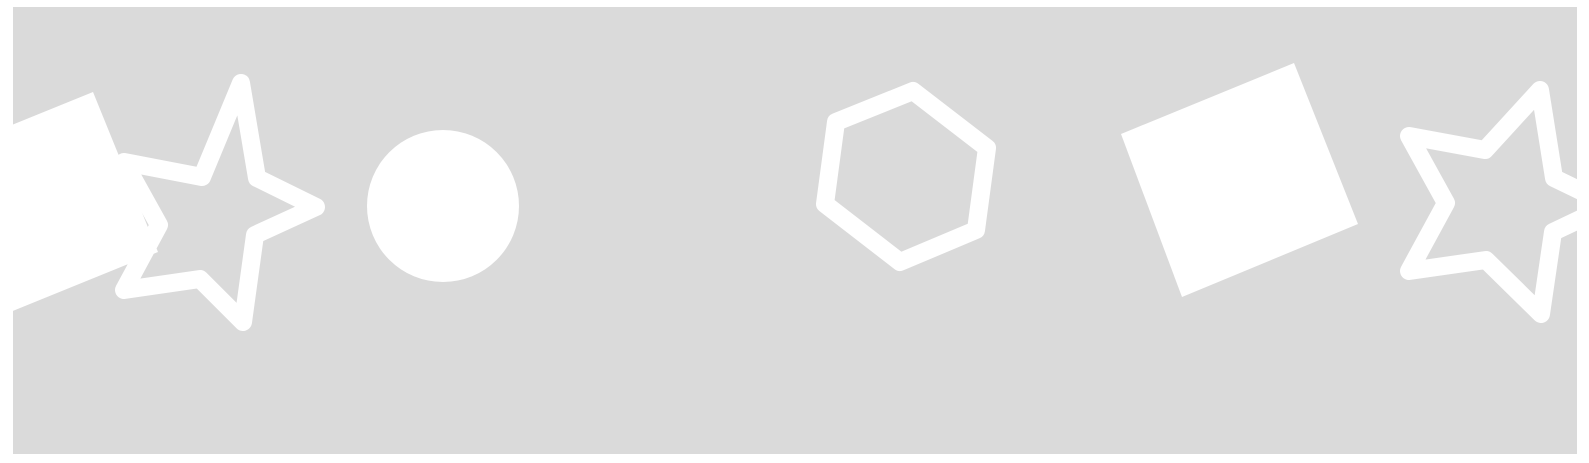  I want to click on hexagon-outline-shape, so click(906, 176).